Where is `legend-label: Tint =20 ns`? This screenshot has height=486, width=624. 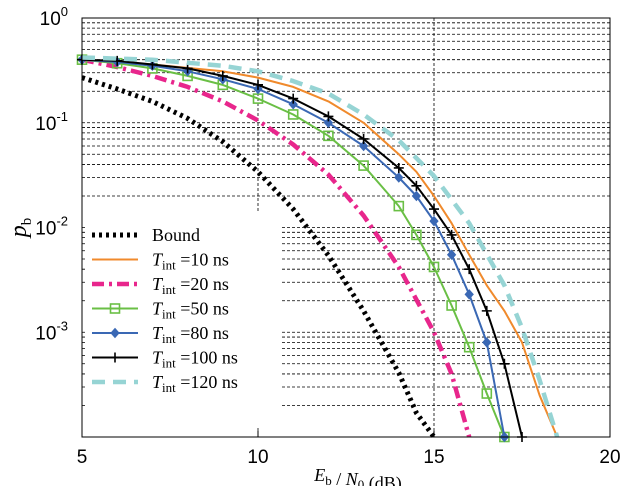 legend-label: Tint =20 ns is located at coordinates (190, 285).